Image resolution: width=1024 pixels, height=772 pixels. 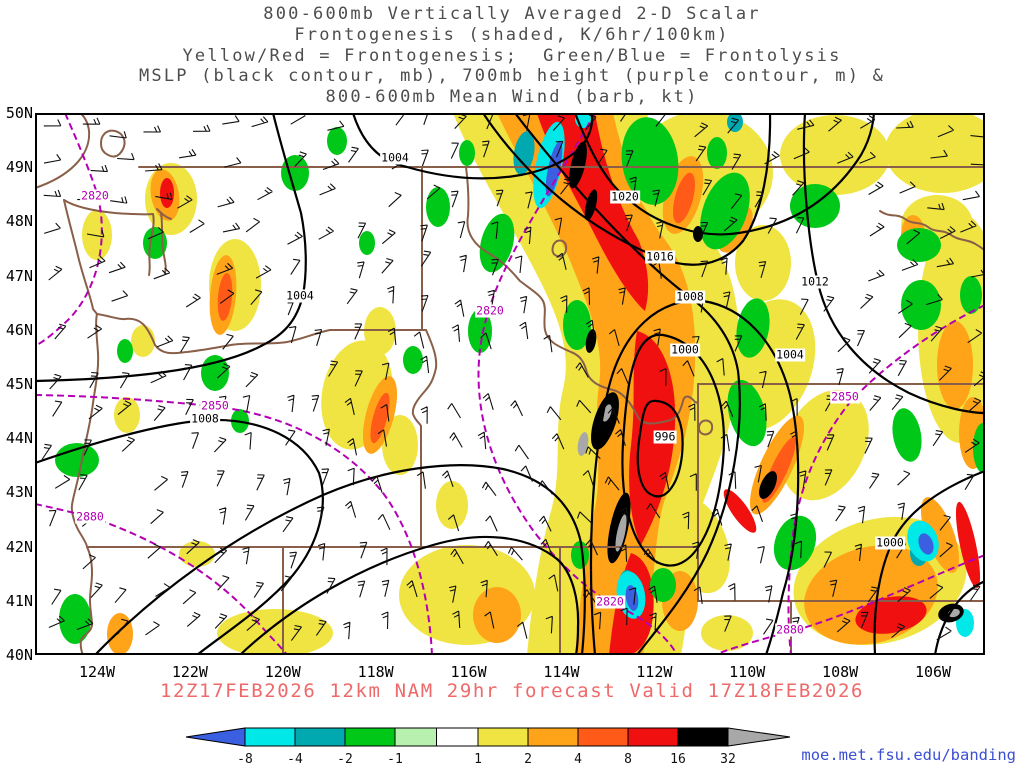 What do you see at coordinates (19, 546) in the screenshot?
I see `lat-label: 42N` at bounding box center [19, 546].